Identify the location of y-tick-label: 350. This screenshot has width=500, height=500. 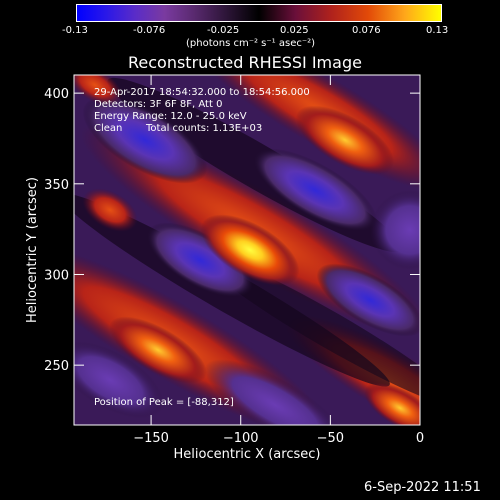
(56, 185).